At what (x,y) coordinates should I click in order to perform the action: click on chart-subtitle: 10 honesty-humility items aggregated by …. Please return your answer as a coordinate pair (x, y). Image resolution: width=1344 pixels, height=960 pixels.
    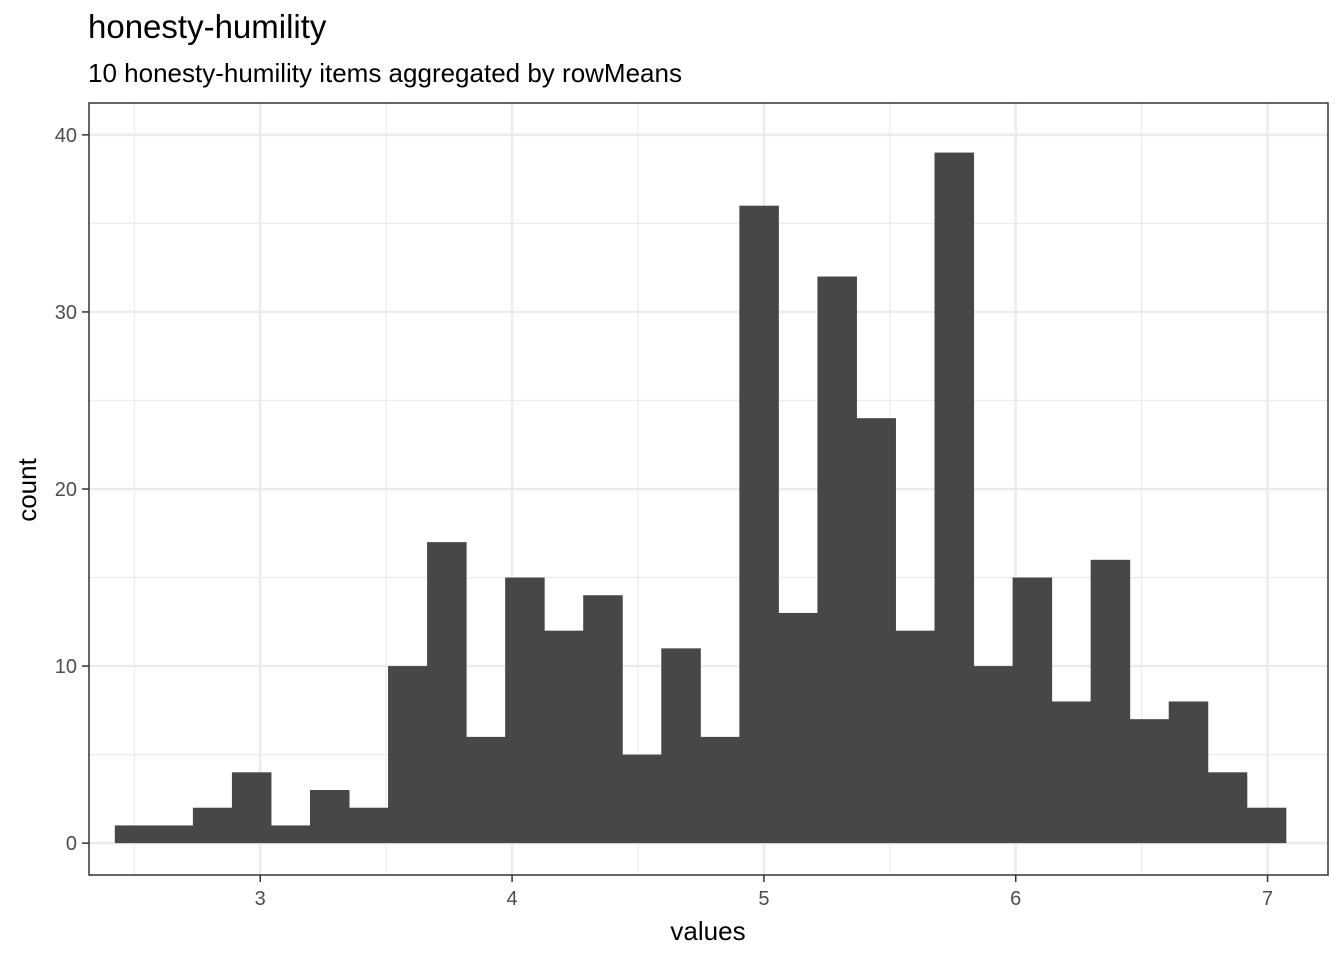
    Looking at the image, I should click on (385, 73).